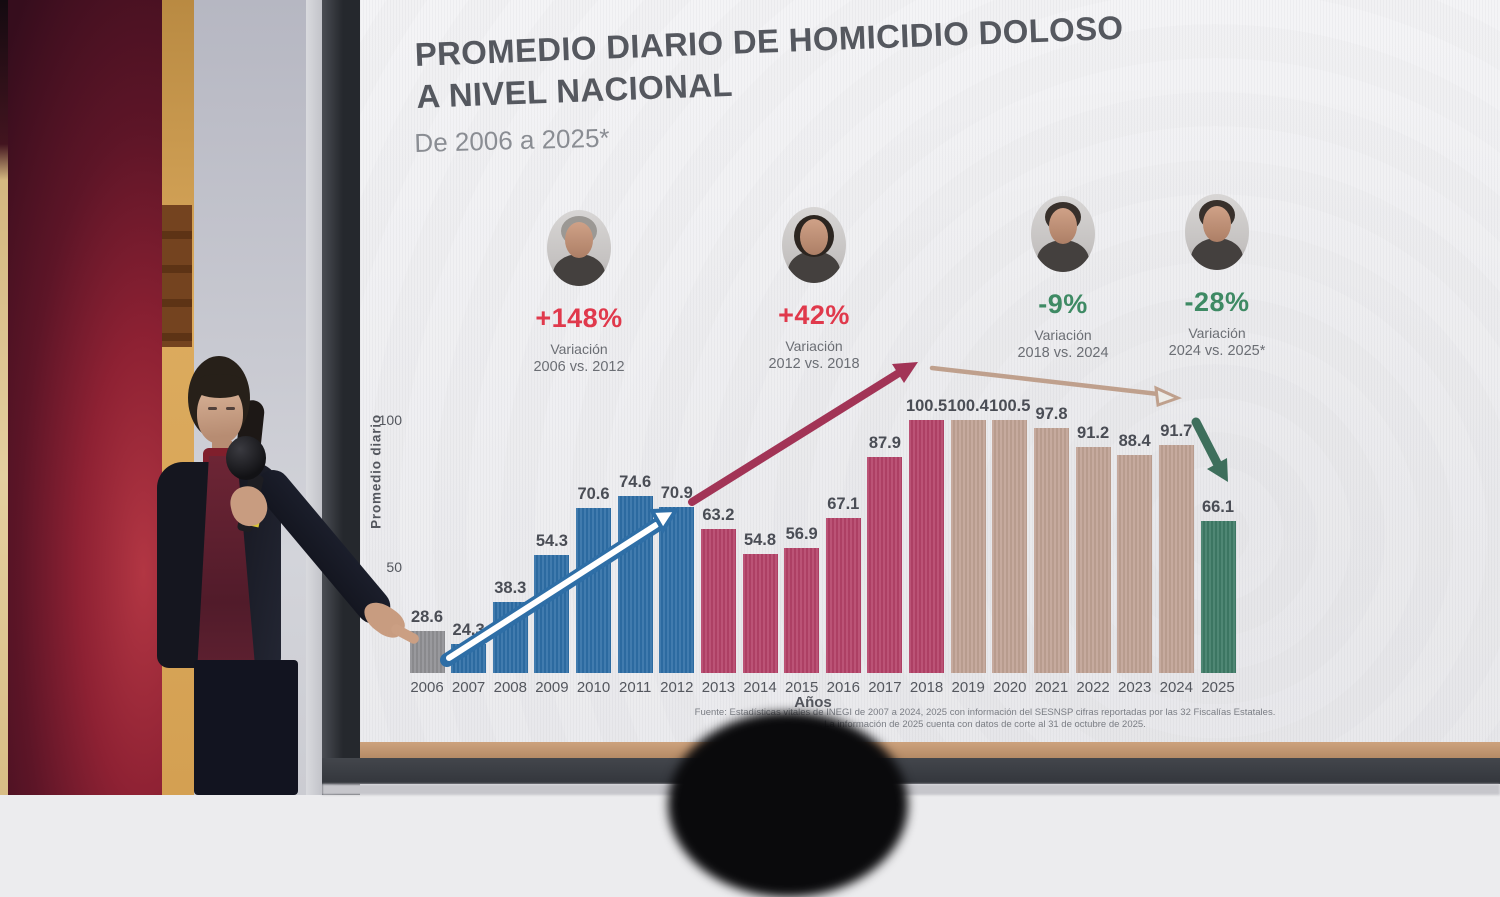  Describe the element at coordinates (760, 687) in the screenshot. I see `x-tick-2014: 2014` at that location.